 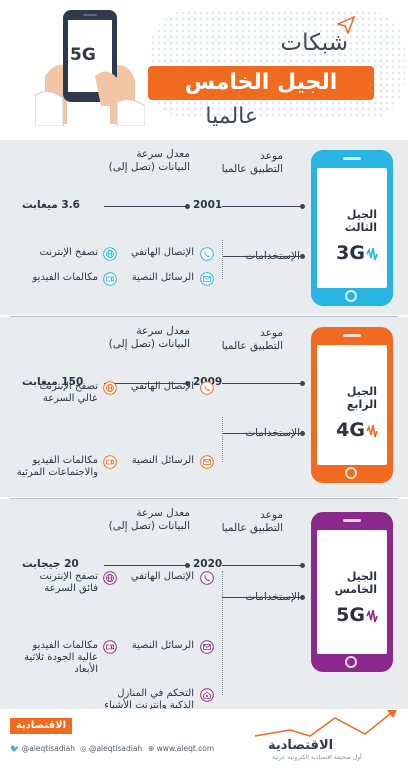 What do you see at coordinates (207, 694) in the screenshot?
I see `smart-home-icon` at bounding box center [207, 694].